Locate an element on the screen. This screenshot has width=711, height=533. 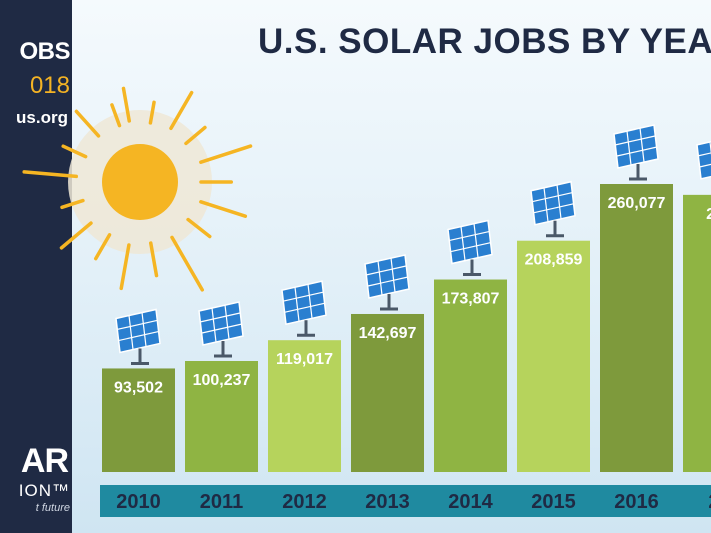
year-band-background is located at coordinates (405, 501).